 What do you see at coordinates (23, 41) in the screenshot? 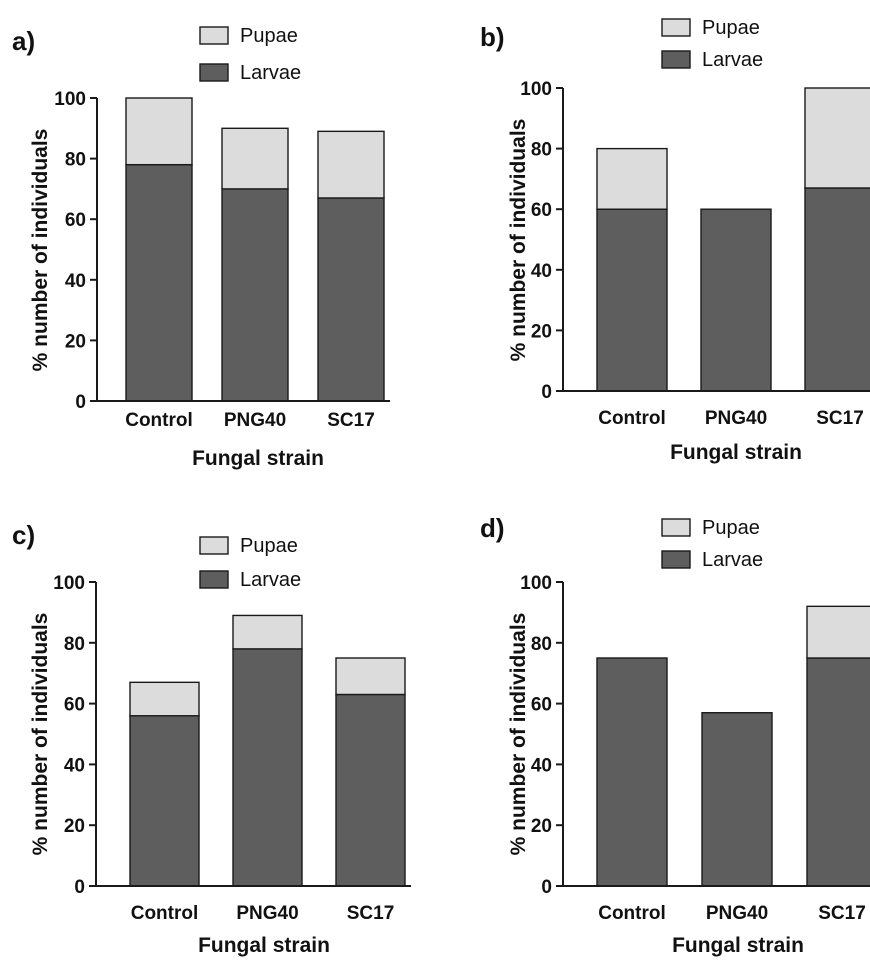
I see `panel-label: a)` at bounding box center [23, 41].